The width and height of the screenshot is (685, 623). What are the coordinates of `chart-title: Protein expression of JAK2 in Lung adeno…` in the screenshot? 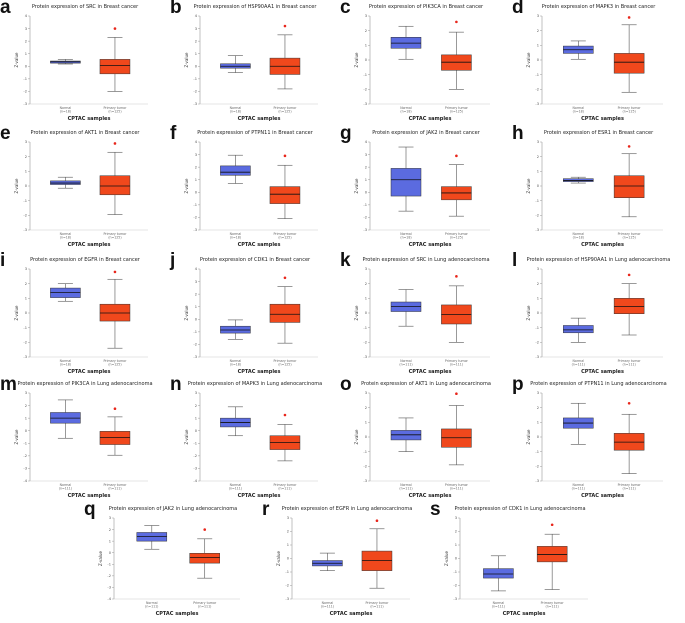 It's located at (173, 509).